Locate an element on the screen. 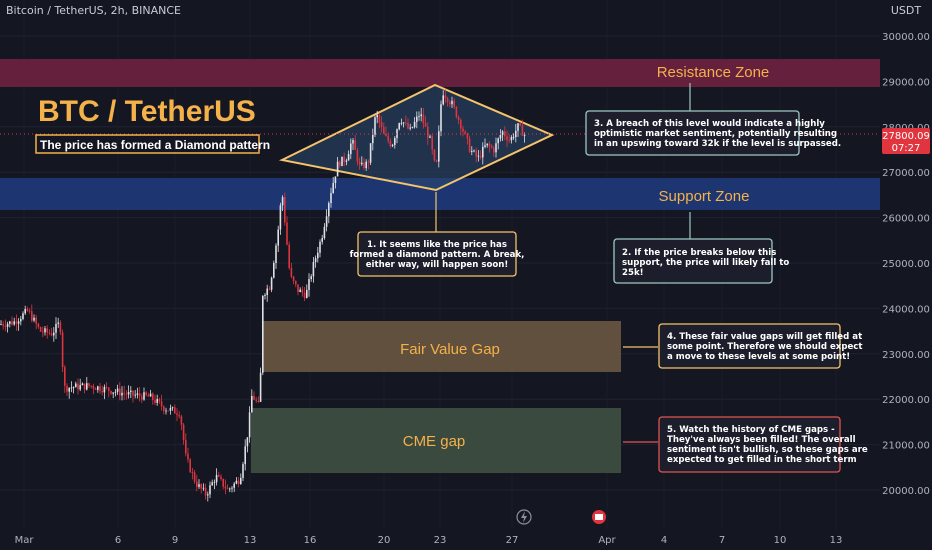 The image size is (932, 550). symbol-info: Bitcoin / TetherUS, 2h, BINANCE is located at coordinates (93, 10).